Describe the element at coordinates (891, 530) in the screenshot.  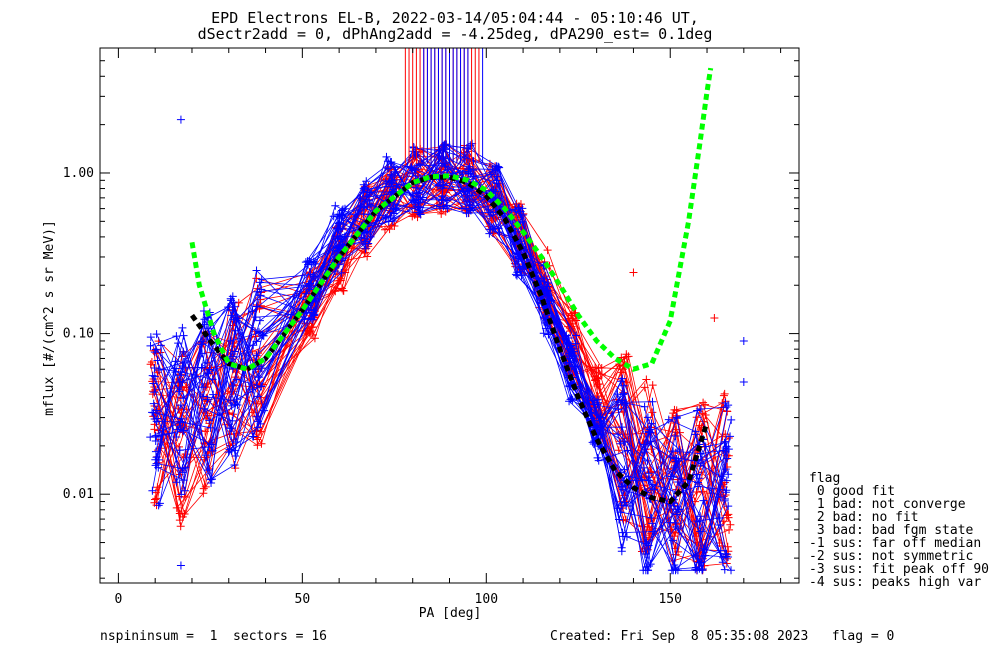
I see `legend-item: 3 bad: bad fgm state` at that location.